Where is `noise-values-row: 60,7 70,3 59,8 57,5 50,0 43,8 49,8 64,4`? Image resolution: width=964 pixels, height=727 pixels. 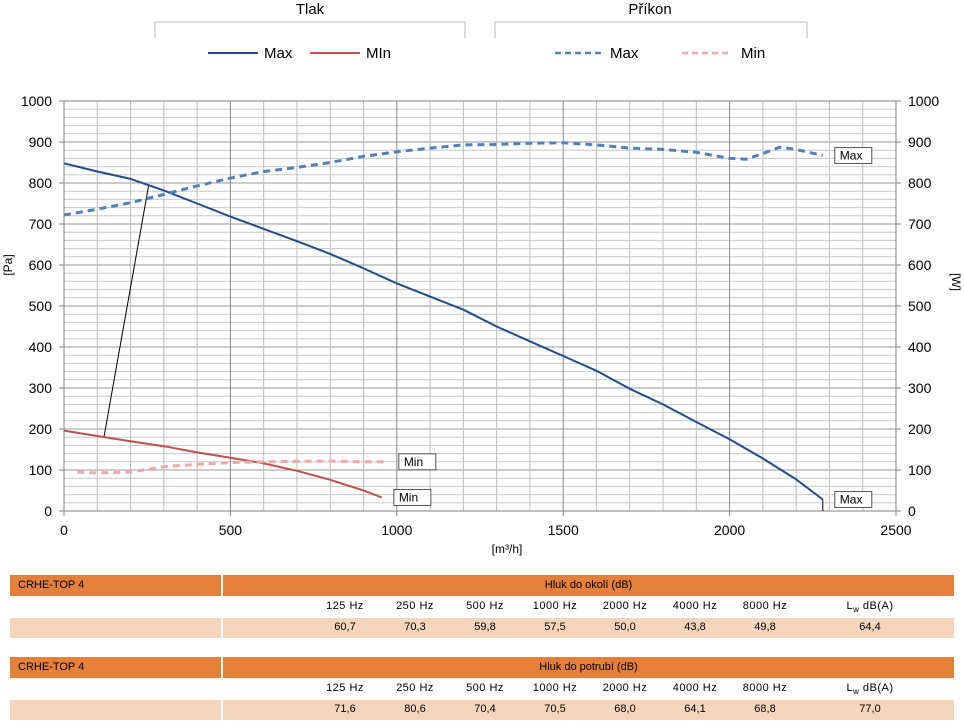 noise-values-row: 60,7 70,3 59,8 57,5 50,0 43,8 49,8 64,4 is located at coordinates (482, 628).